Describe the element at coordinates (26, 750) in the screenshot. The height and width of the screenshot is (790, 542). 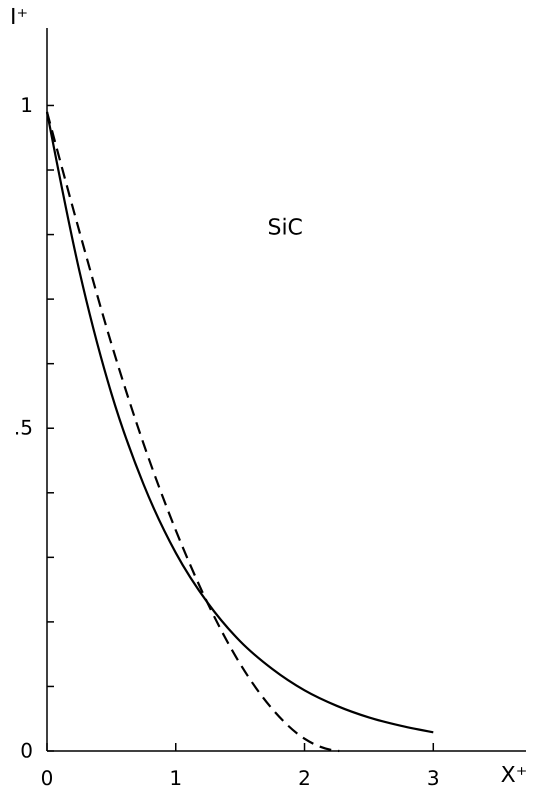
I see `y-tick-label: 0` at that location.